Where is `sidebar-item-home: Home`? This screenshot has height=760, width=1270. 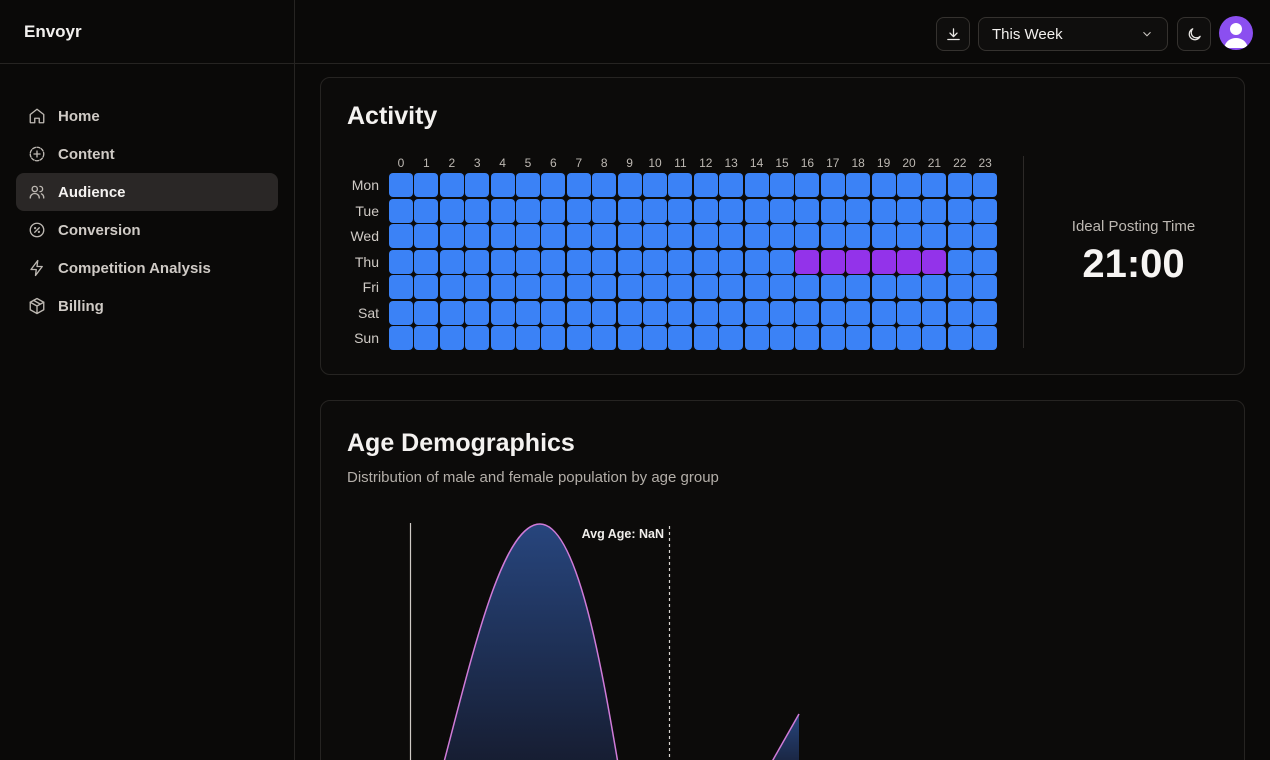 sidebar-item-home: Home is located at coordinates (147, 116).